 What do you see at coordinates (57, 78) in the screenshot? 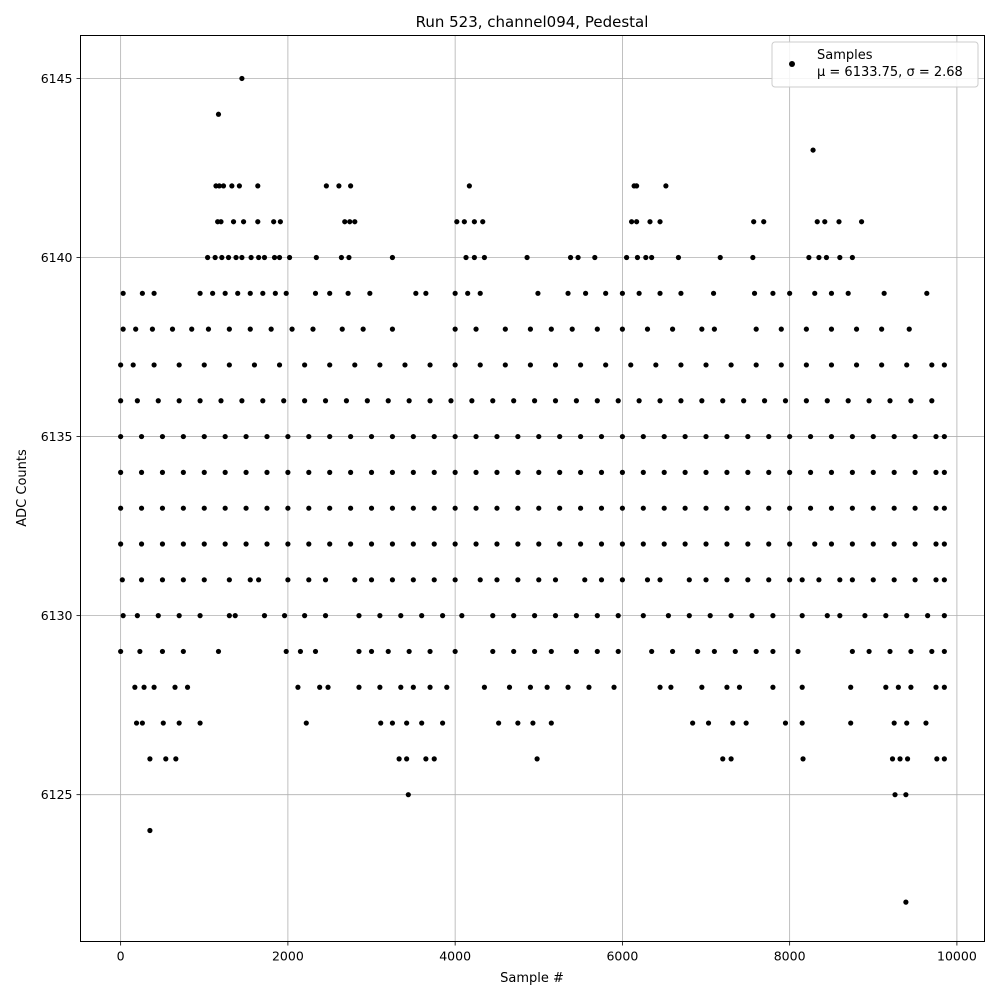
I see `y-tick-label: 6145` at bounding box center [57, 78].